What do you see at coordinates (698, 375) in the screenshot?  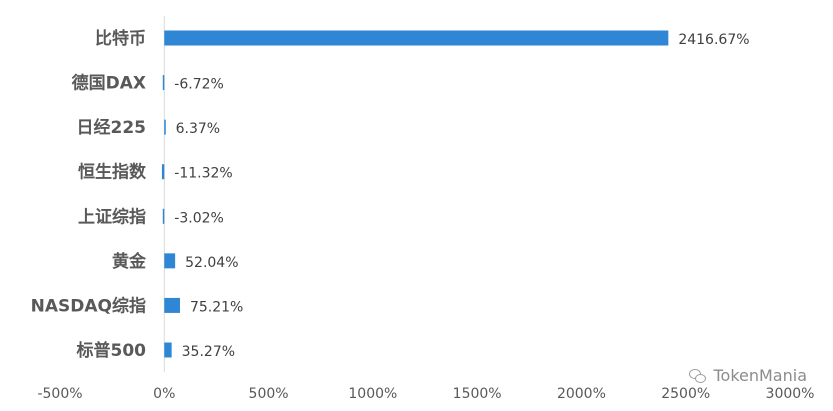 I see `wechat-icon` at bounding box center [698, 375].